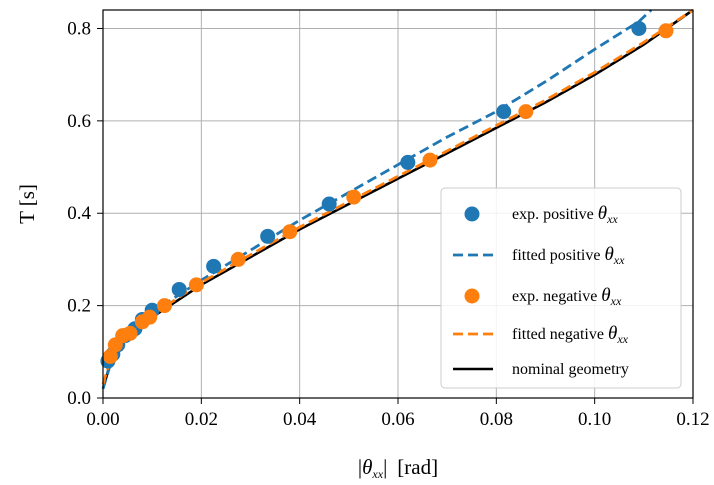 The image size is (714, 485). Describe the element at coordinates (79, 28) in the screenshot. I see `y-tick-label: 0.8` at that location.